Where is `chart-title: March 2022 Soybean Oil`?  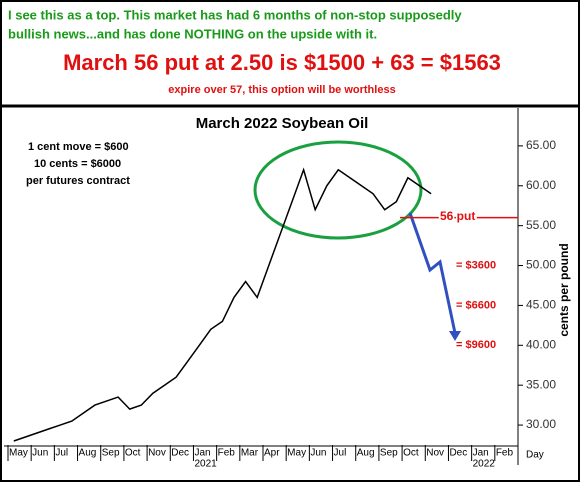 chart-title: March 2022 Soybean Oil is located at coordinates (282, 123).